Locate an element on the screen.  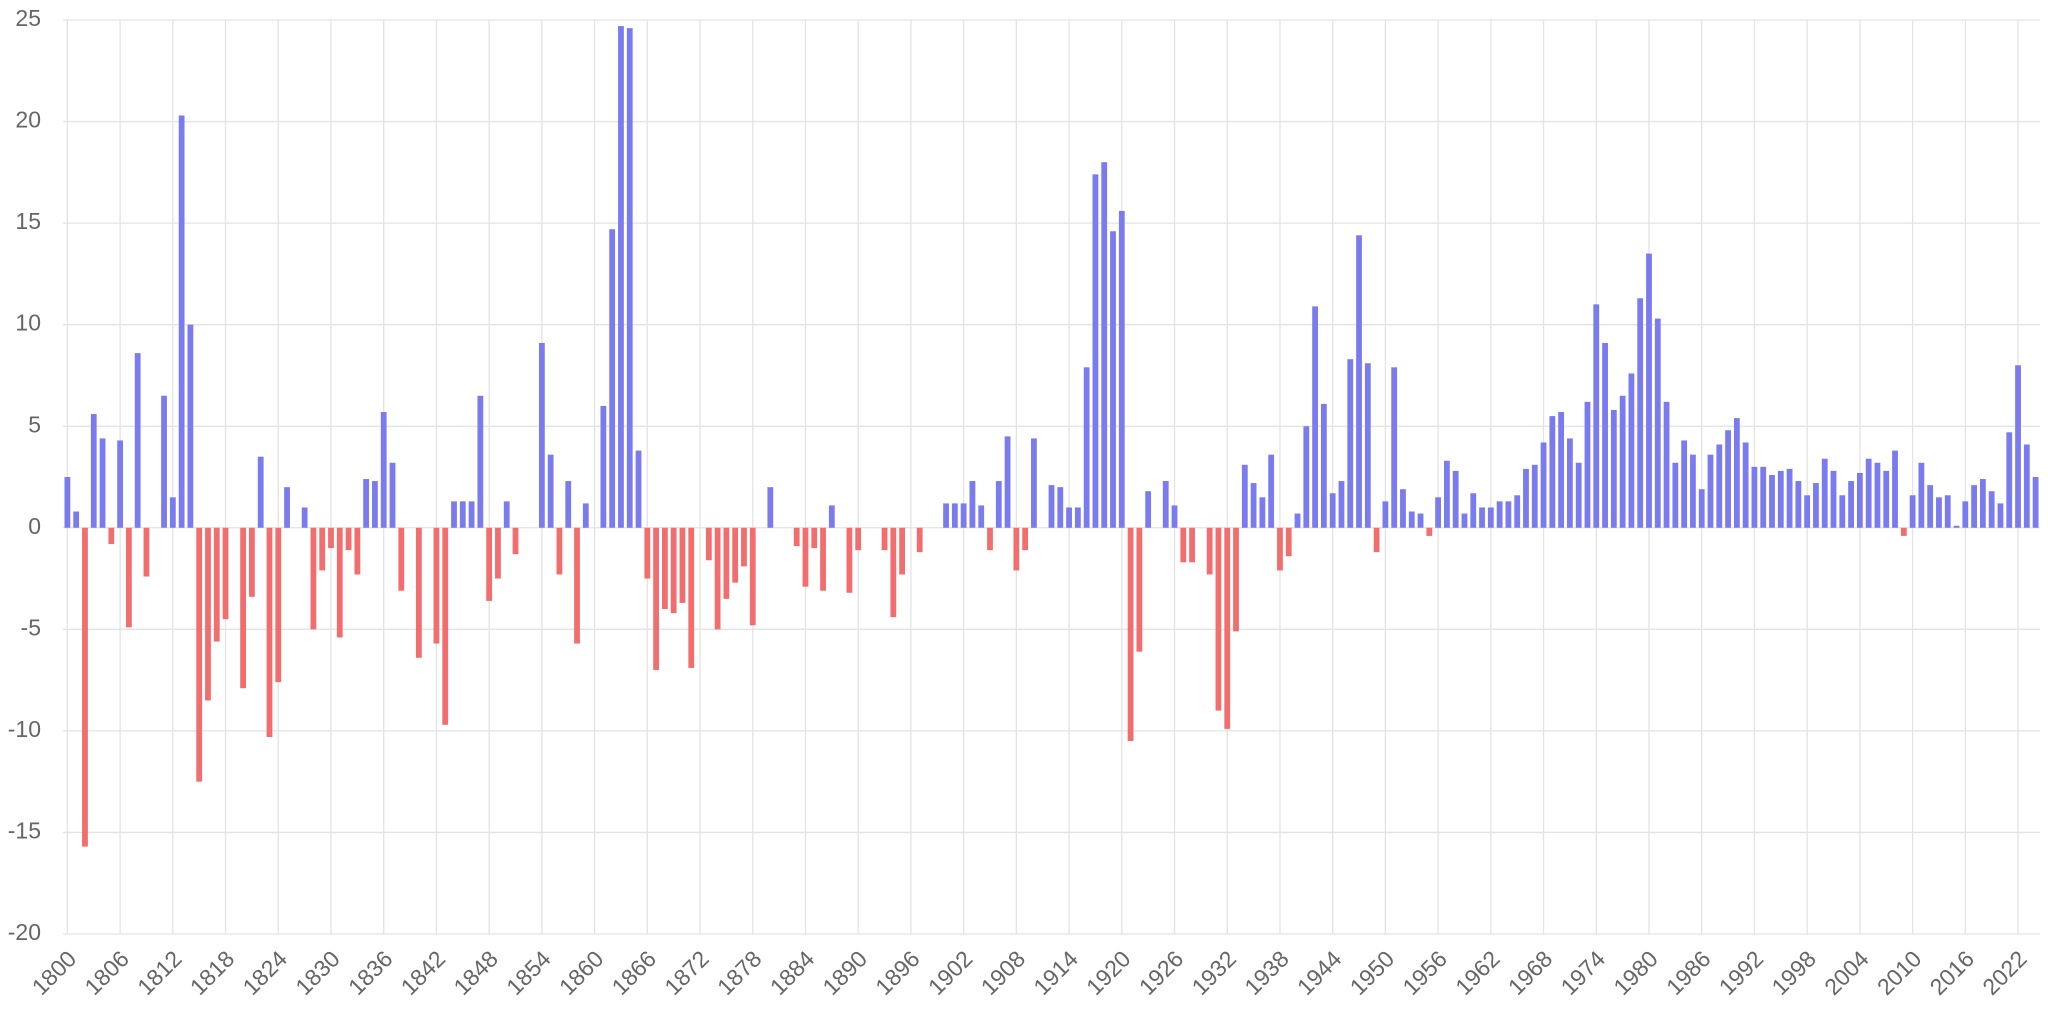
y-tick-label: 20 is located at coordinates (28, 120).